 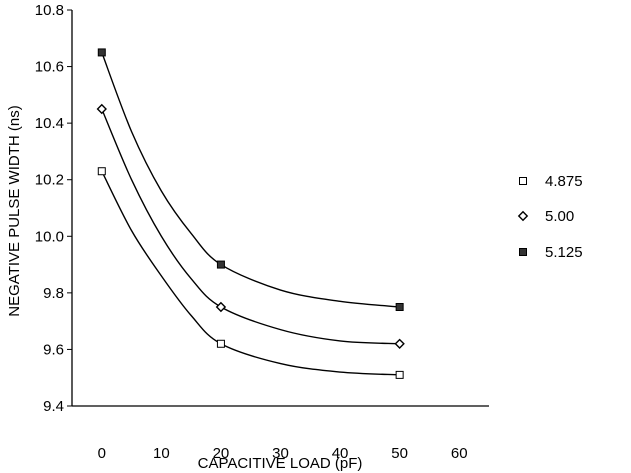 What do you see at coordinates (559, 216) in the screenshot?
I see `legend-label: 5.00` at bounding box center [559, 216].